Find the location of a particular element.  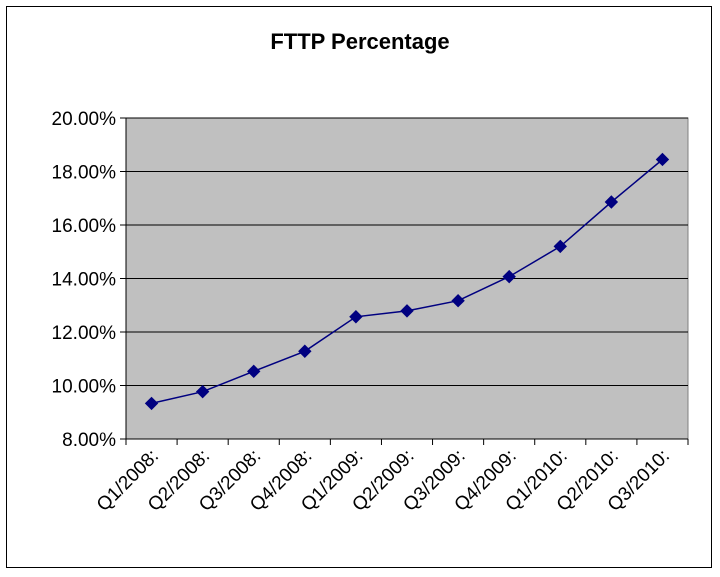

y-tick-label: 20.00% is located at coordinates (84, 119).